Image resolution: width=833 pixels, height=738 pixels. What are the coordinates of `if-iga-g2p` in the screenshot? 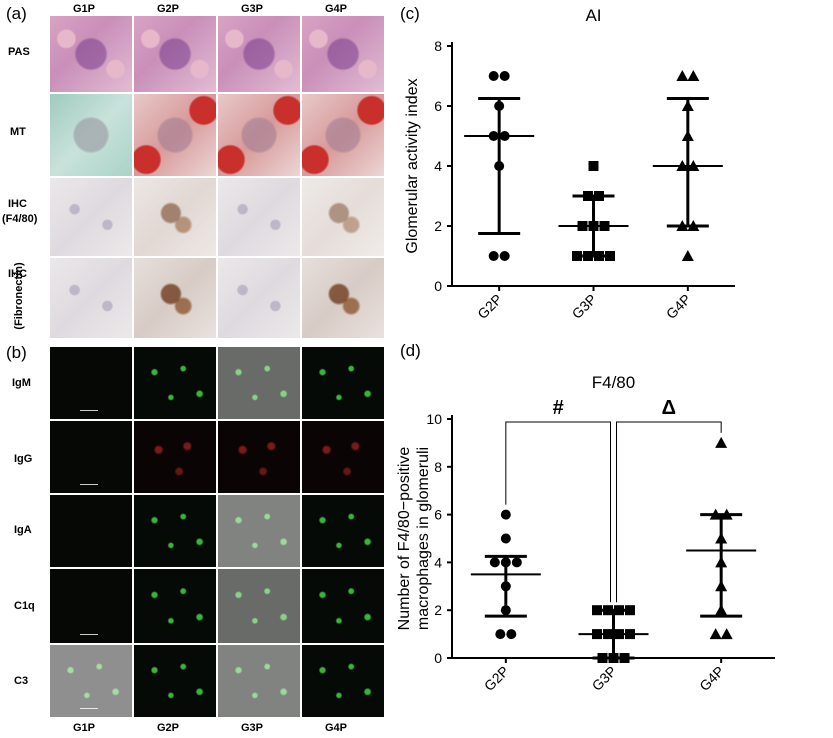 It's located at (175, 531).